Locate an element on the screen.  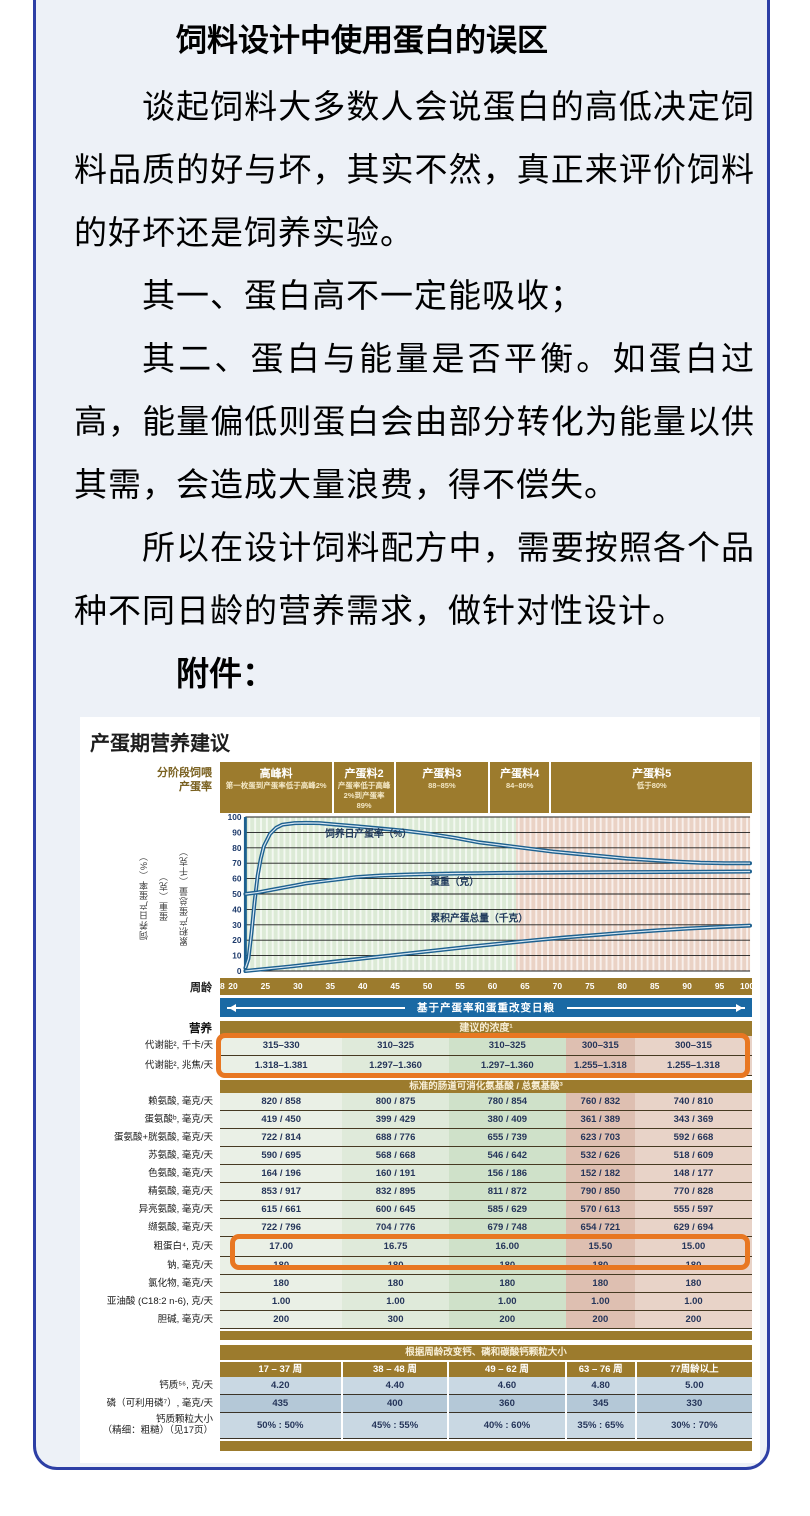
table-cell: 4.20 is located at coordinates (280, 1386).